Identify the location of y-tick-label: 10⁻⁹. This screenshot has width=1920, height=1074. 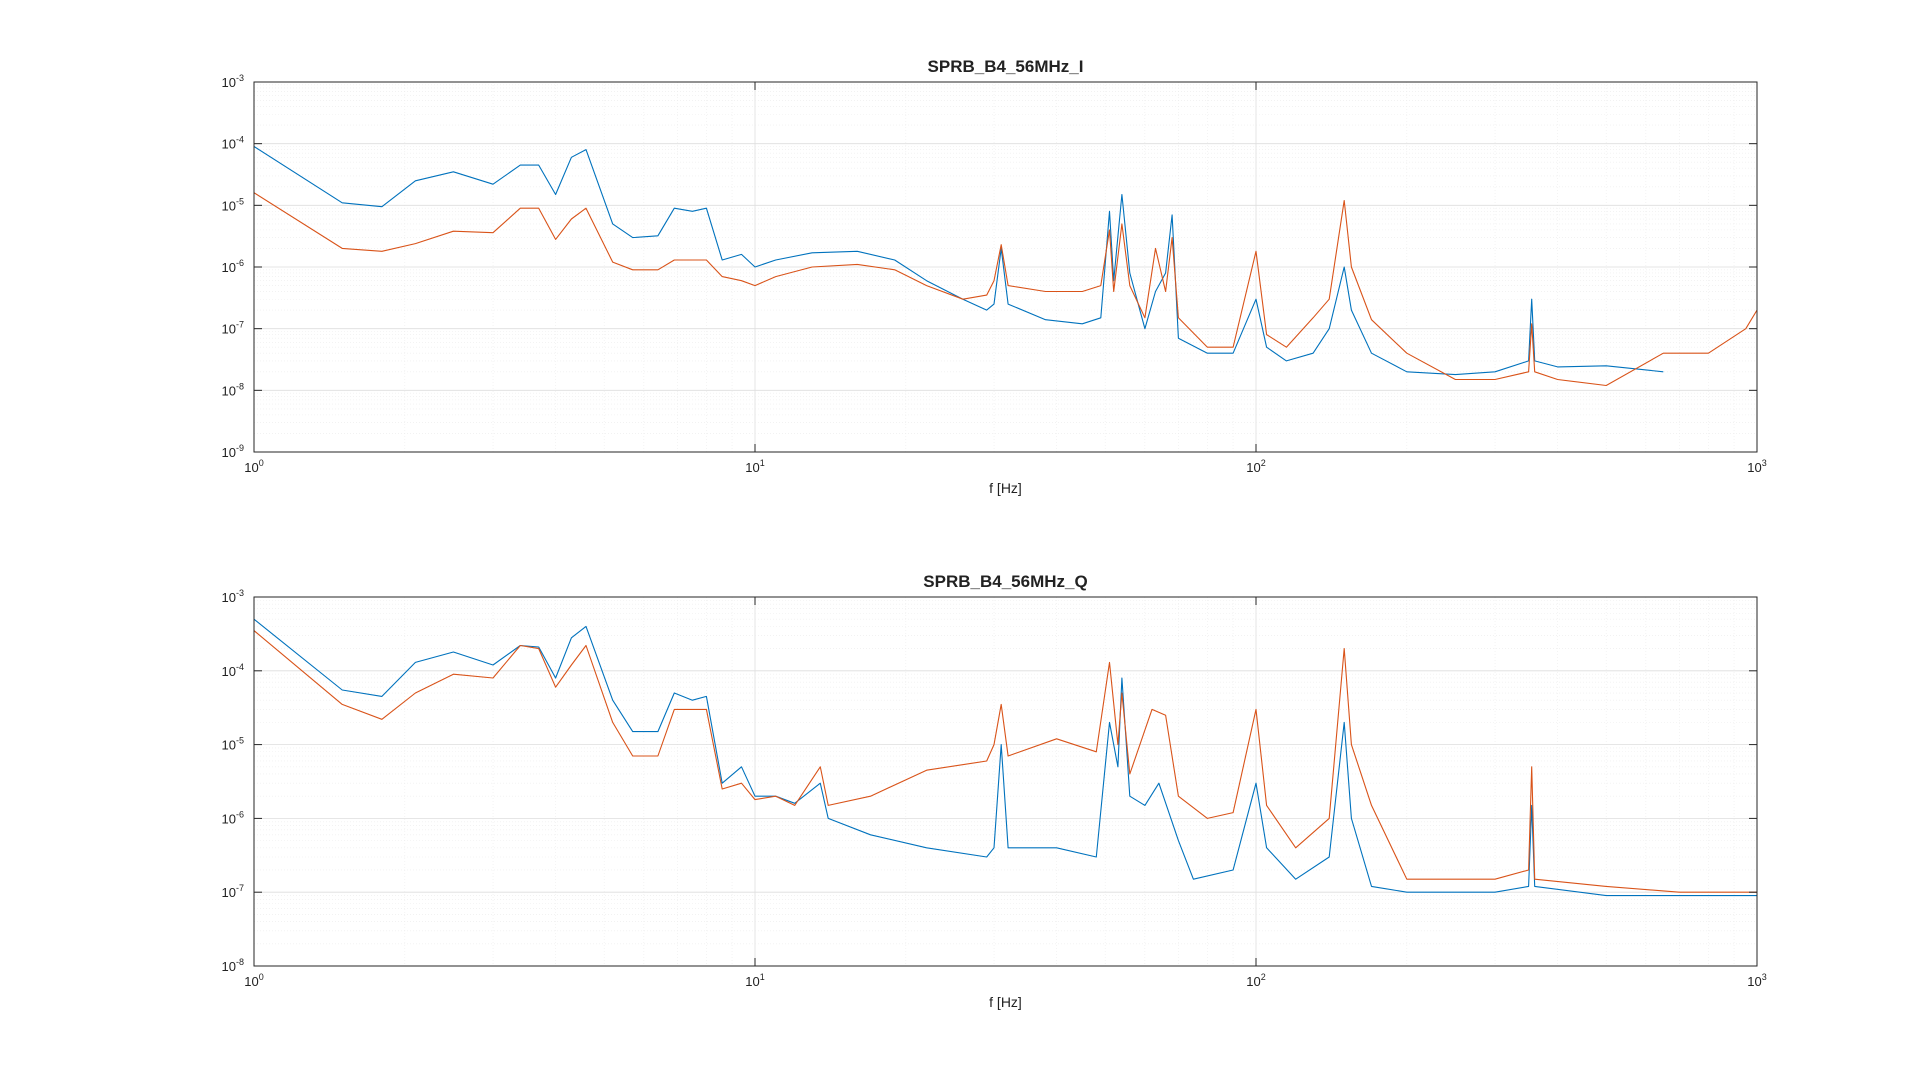
(233, 451).